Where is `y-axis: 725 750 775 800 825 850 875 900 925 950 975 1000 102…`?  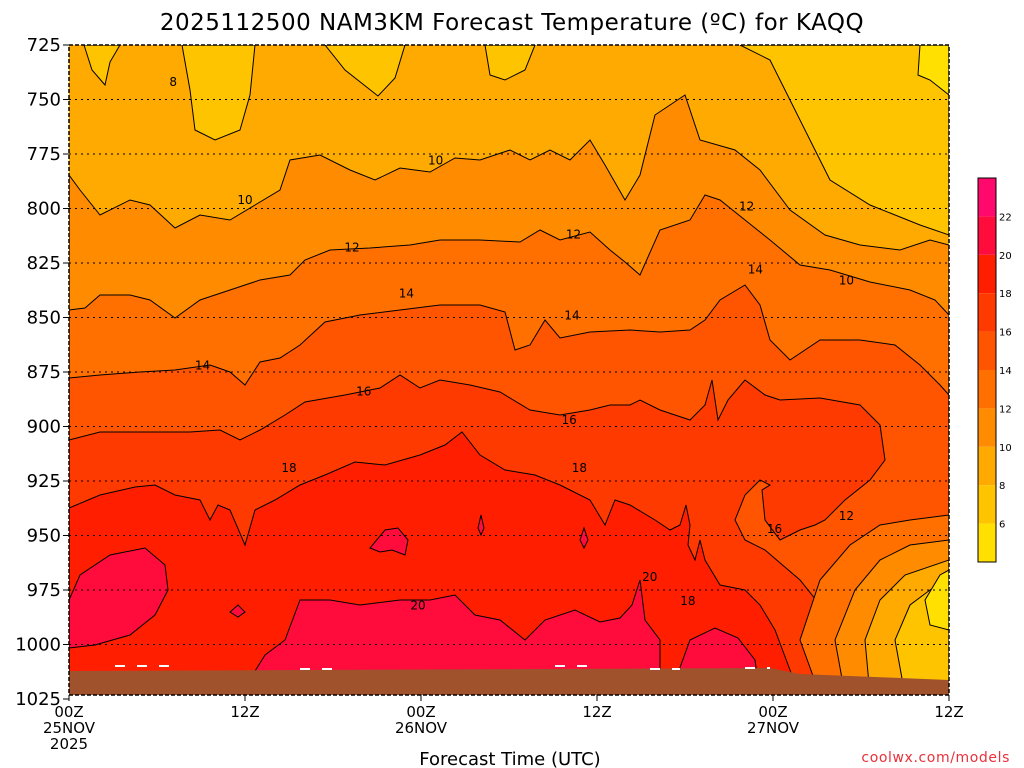
y-axis: 725 750 775 800 825 850 875 900 925 950 975 1000 102… is located at coordinates (42, 372).